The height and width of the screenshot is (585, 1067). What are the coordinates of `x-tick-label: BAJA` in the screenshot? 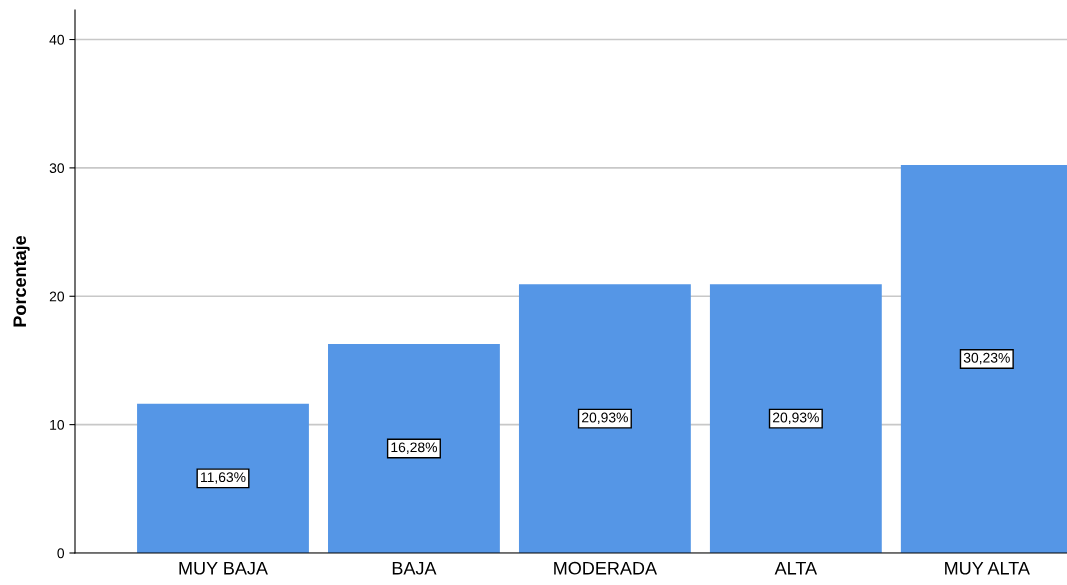 It's located at (414, 568).